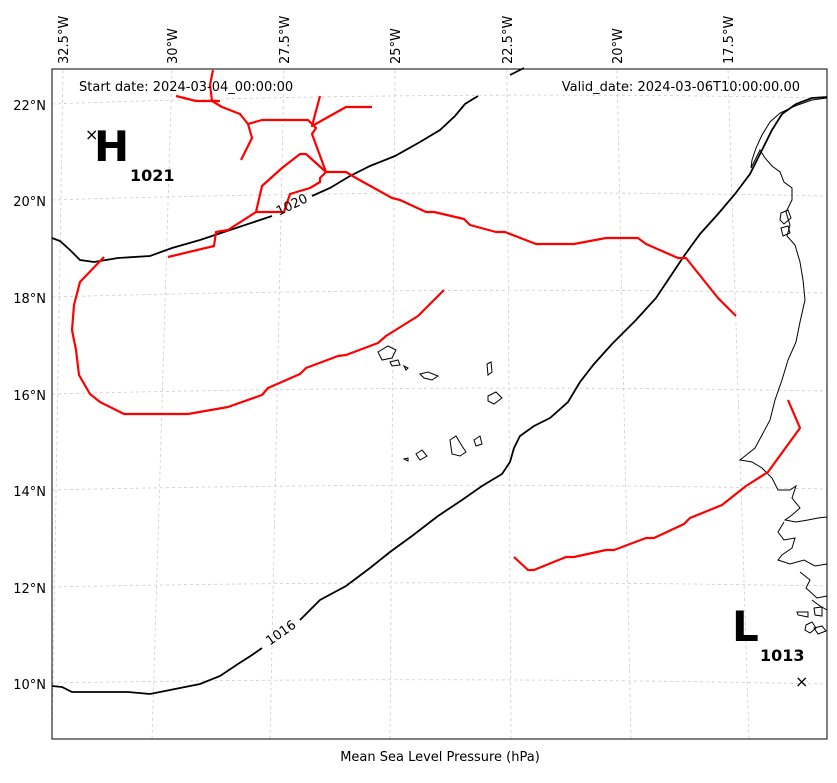 The height and width of the screenshot is (783, 837). What do you see at coordinates (29, 299) in the screenshot?
I see `lat-label: 18°N` at bounding box center [29, 299].